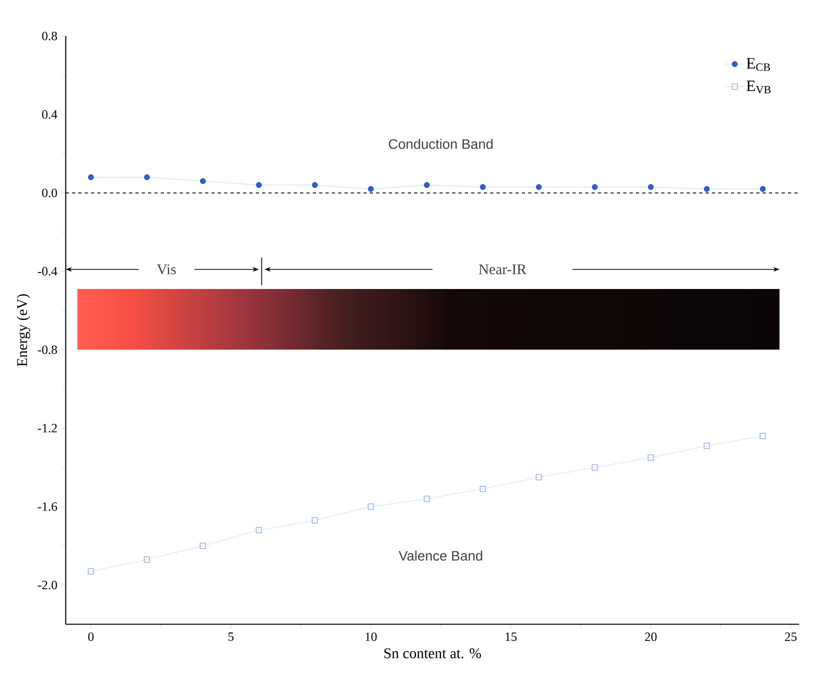 This screenshot has height=690, width=814. Describe the element at coordinates (502, 269) in the screenshot. I see `annotation: Near-IR` at that location.